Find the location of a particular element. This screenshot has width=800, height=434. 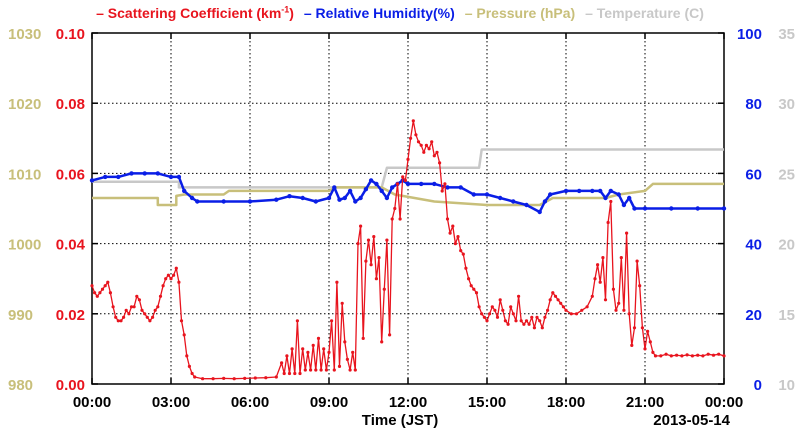

y-tick-label-pressure: 980 is located at coordinates (20, 385).